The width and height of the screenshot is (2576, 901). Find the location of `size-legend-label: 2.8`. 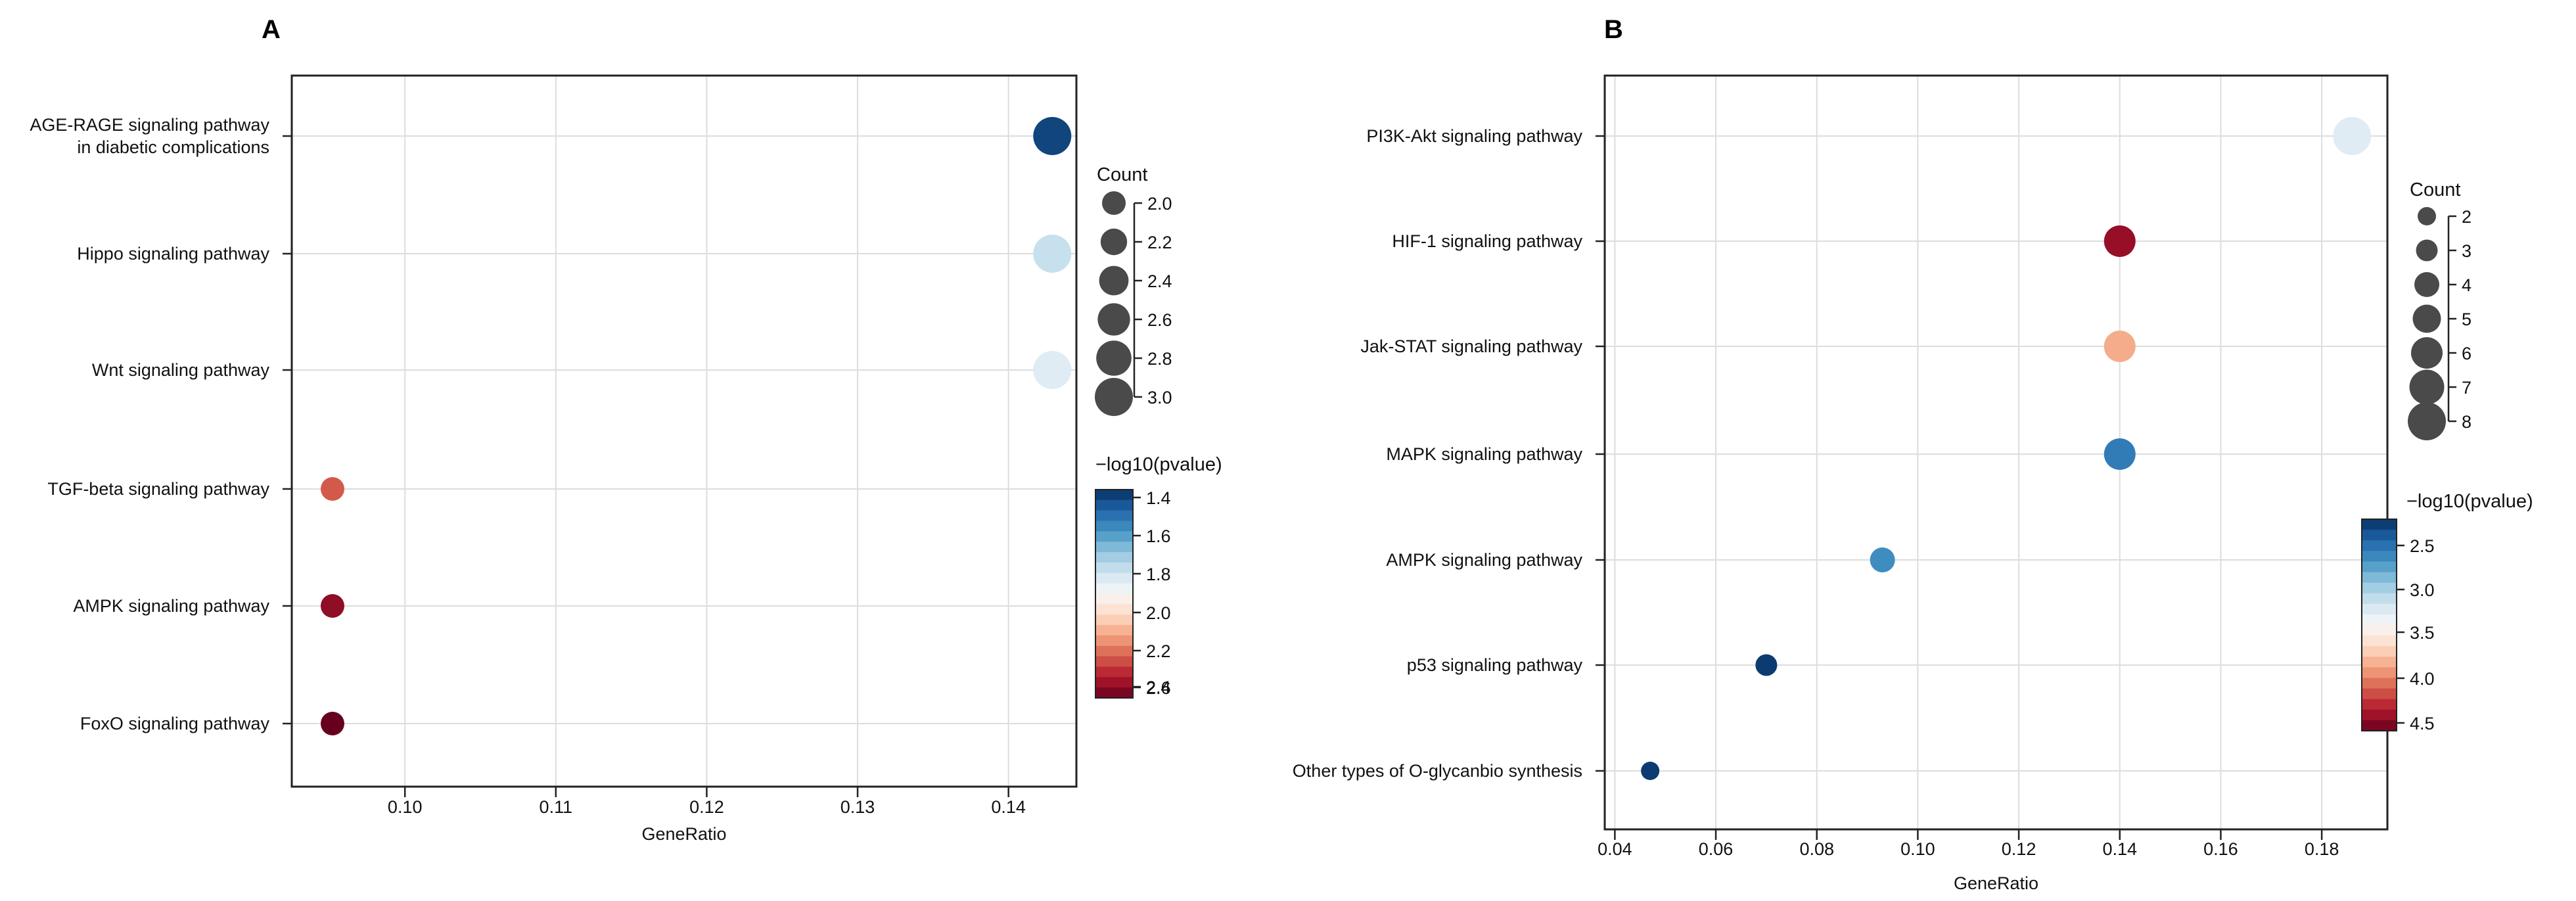

size-legend-label: 2.8 is located at coordinates (1159, 359).